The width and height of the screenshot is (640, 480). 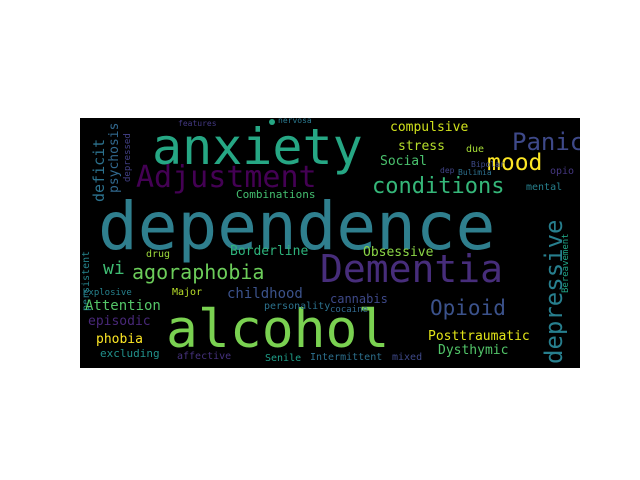 I want to click on word-conditions: conditions, so click(x=438, y=186).